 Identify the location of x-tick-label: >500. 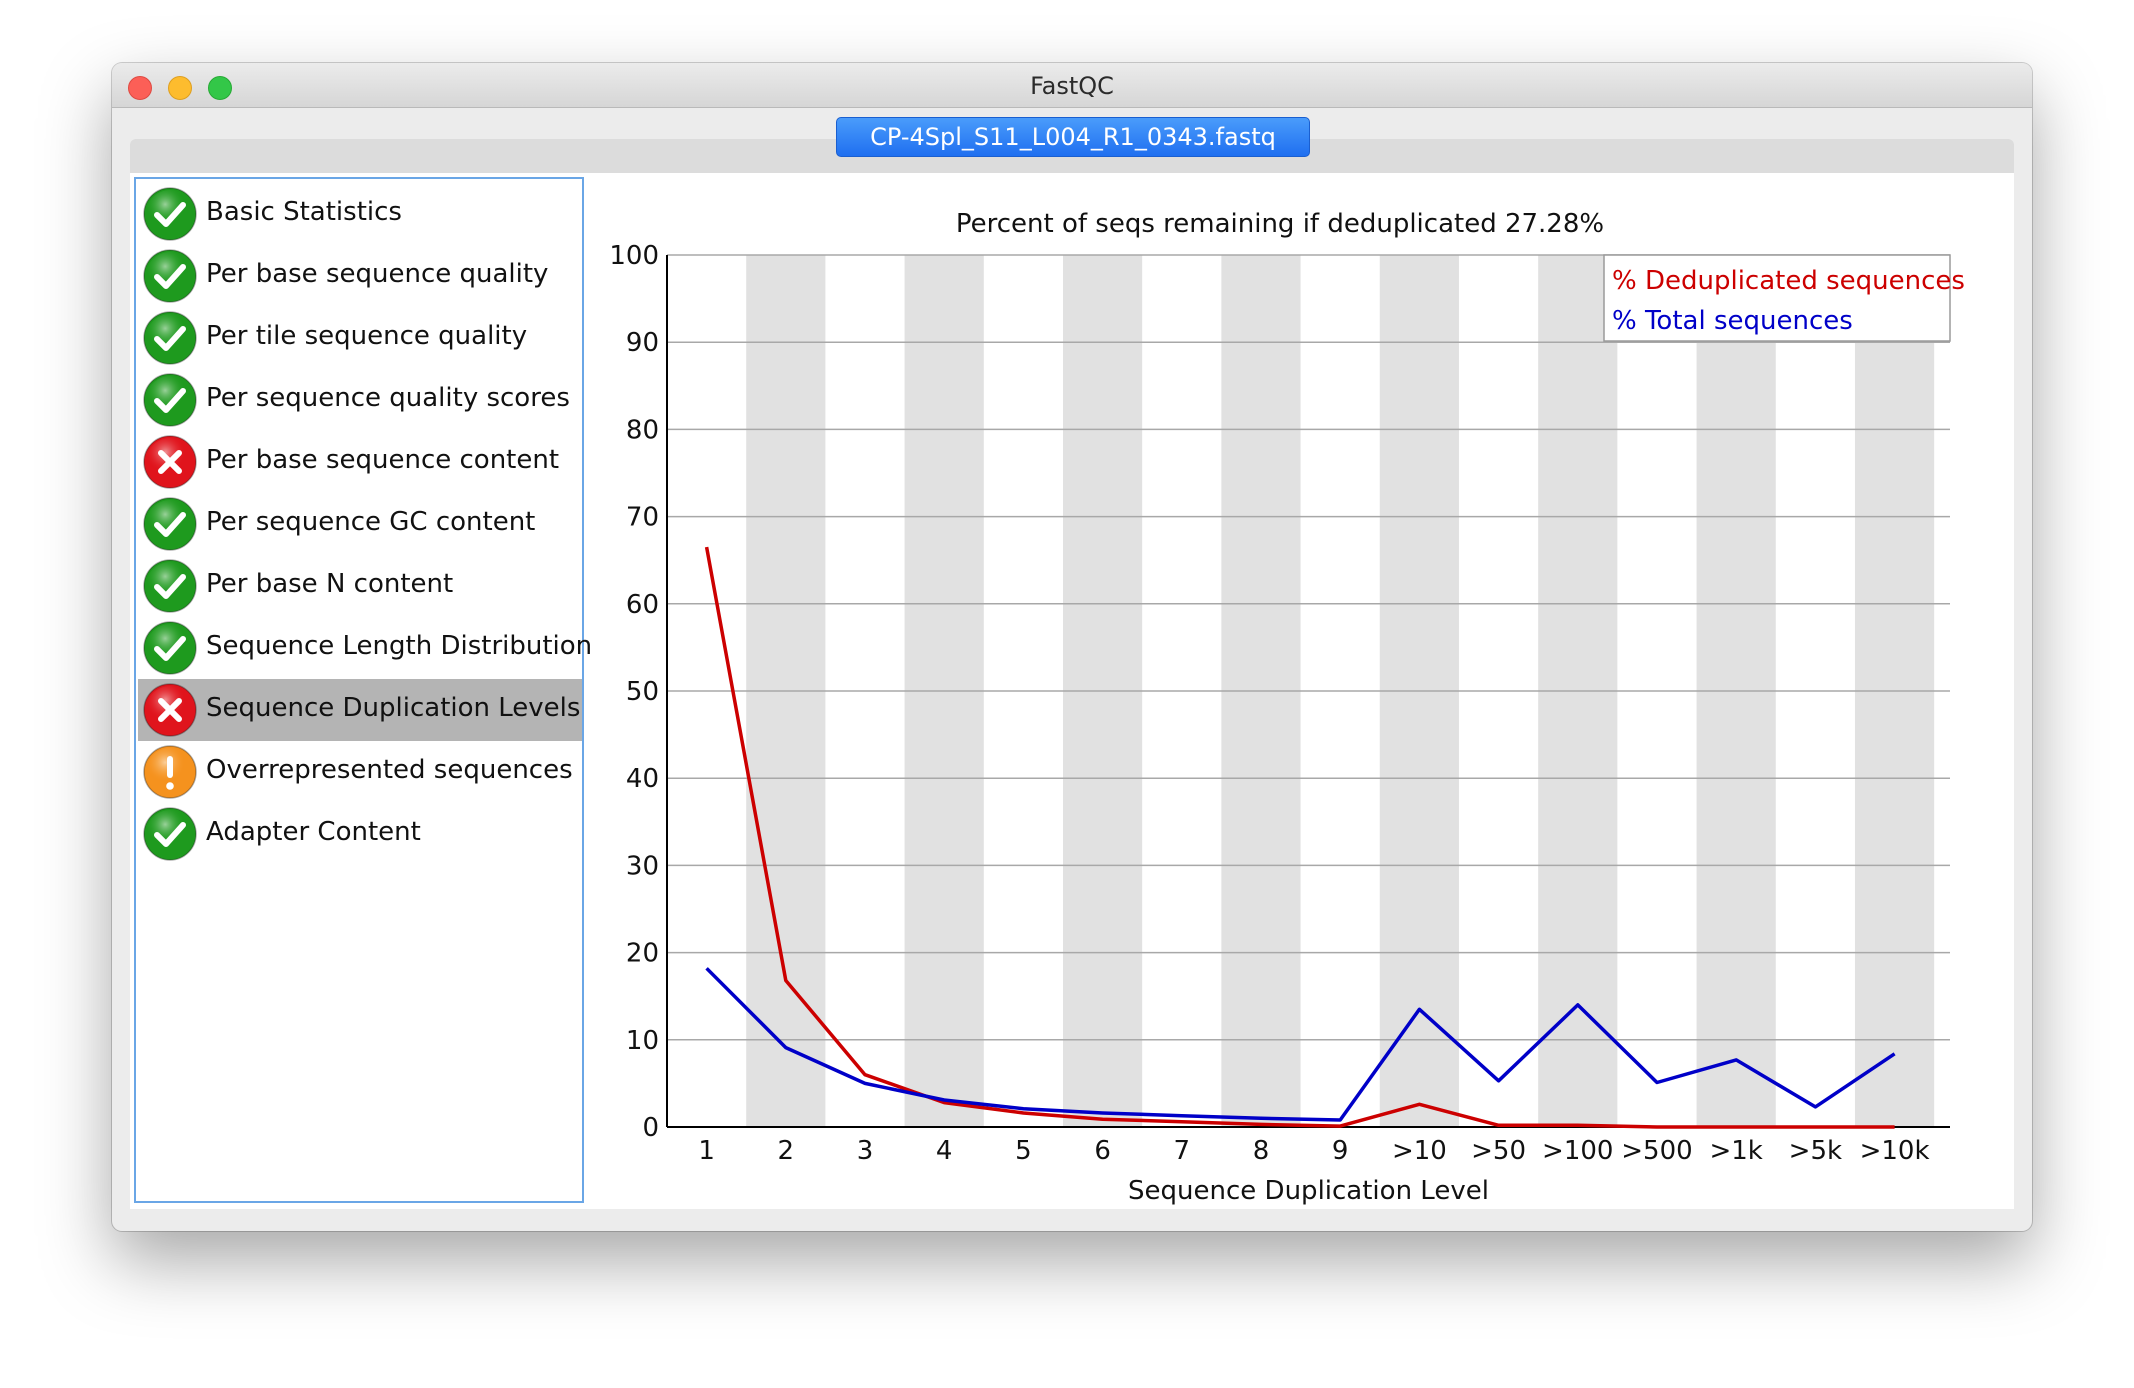
(1656, 1151).